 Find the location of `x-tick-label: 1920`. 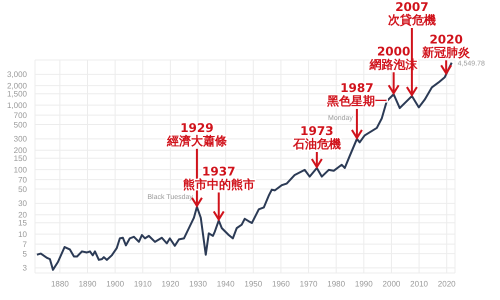

x-tick-label: 1920 is located at coordinates (170, 284).